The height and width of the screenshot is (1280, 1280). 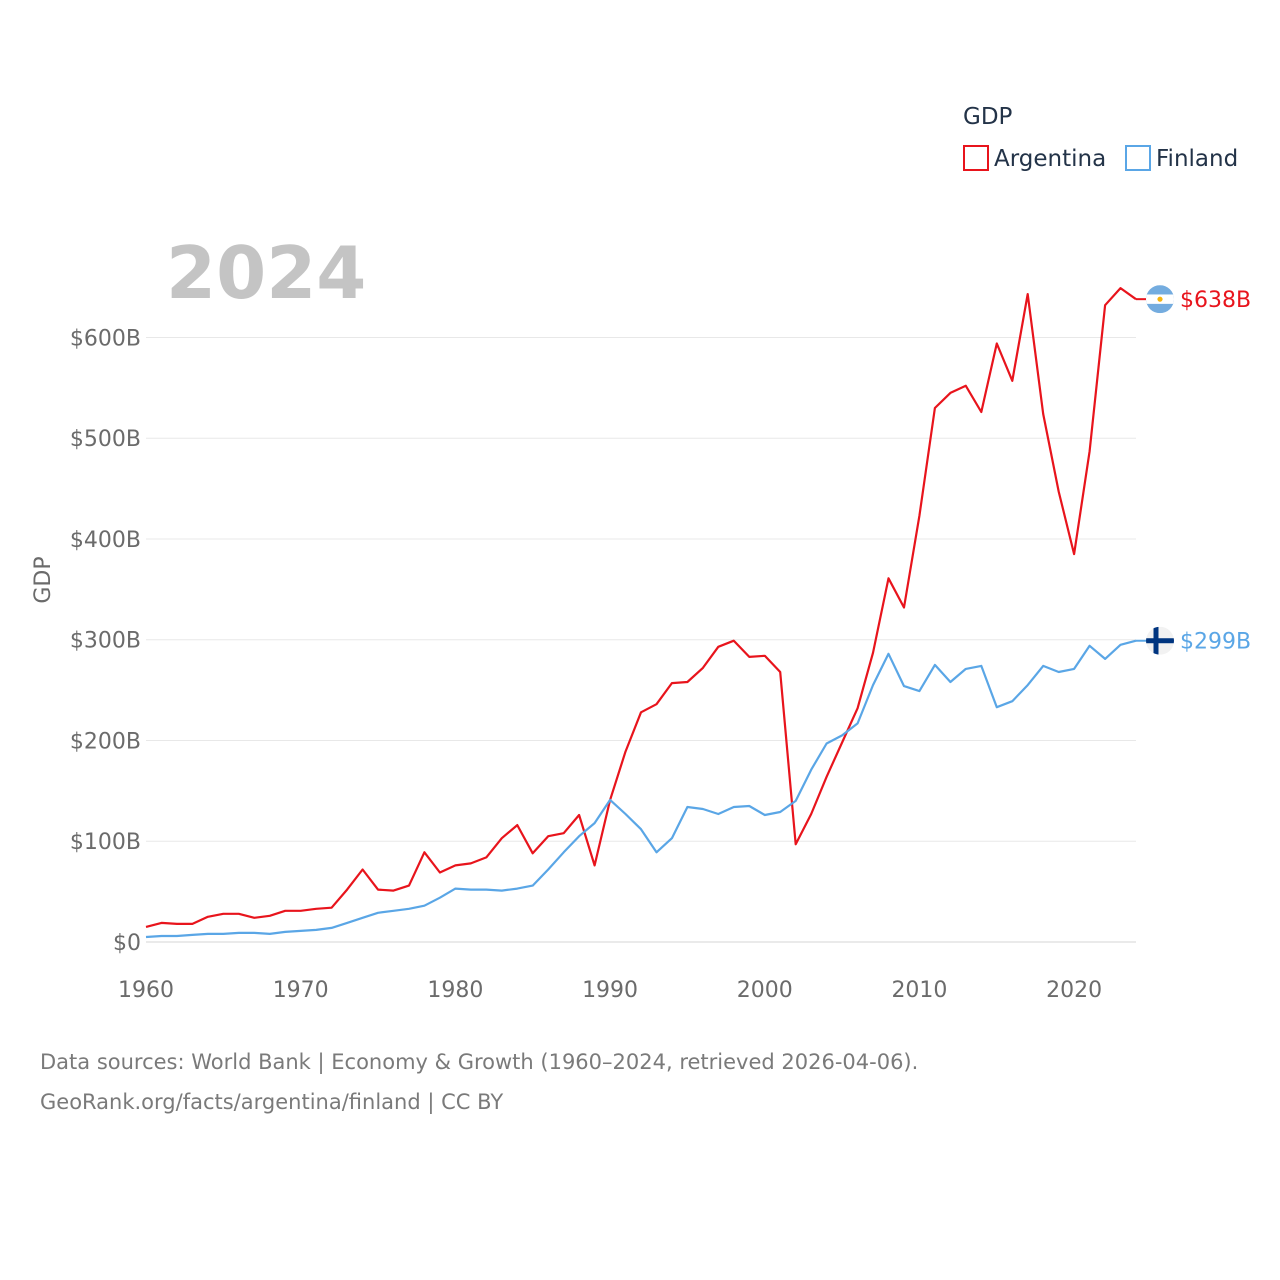 What do you see at coordinates (301, 990) in the screenshot?
I see `x-tick-label: 1970` at bounding box center [301, 990].